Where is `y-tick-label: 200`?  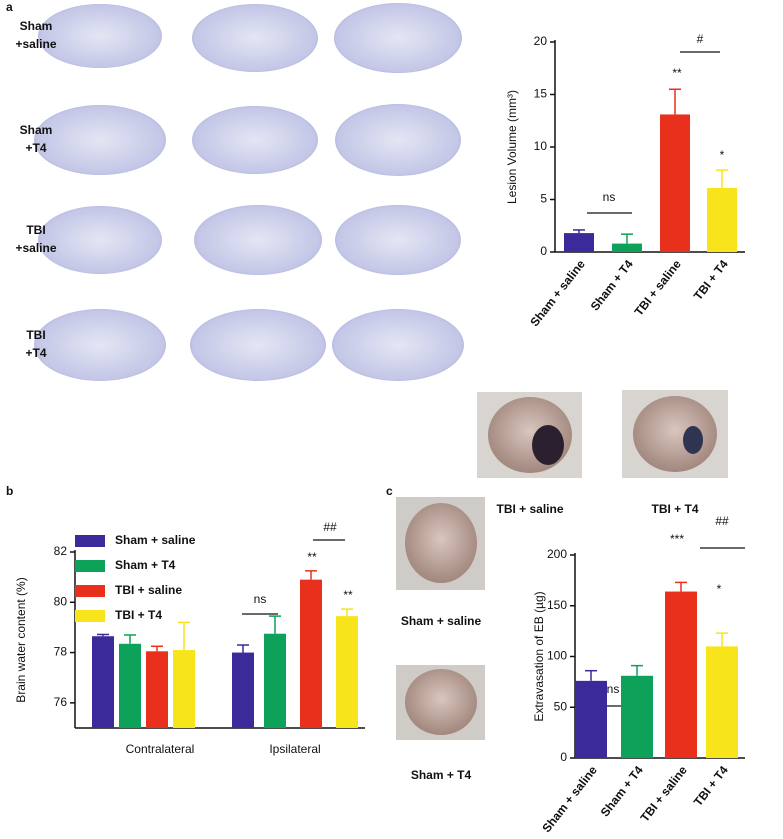 y-tick-label: 200 is located at coordinates (557, 554).